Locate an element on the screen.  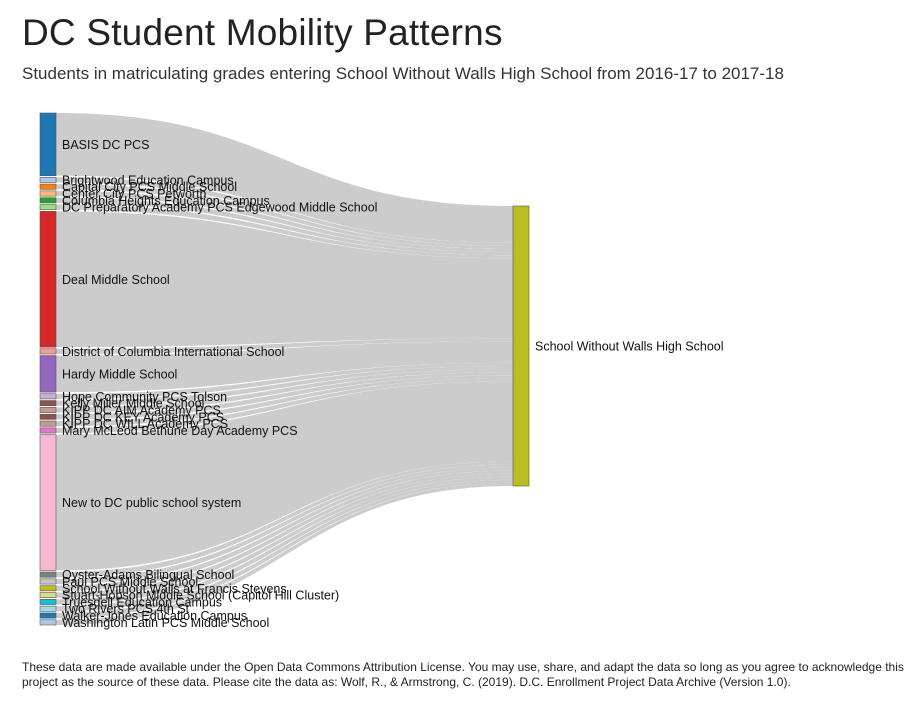
node-school-without-walls-high-school is located at coordinates (521, 346).